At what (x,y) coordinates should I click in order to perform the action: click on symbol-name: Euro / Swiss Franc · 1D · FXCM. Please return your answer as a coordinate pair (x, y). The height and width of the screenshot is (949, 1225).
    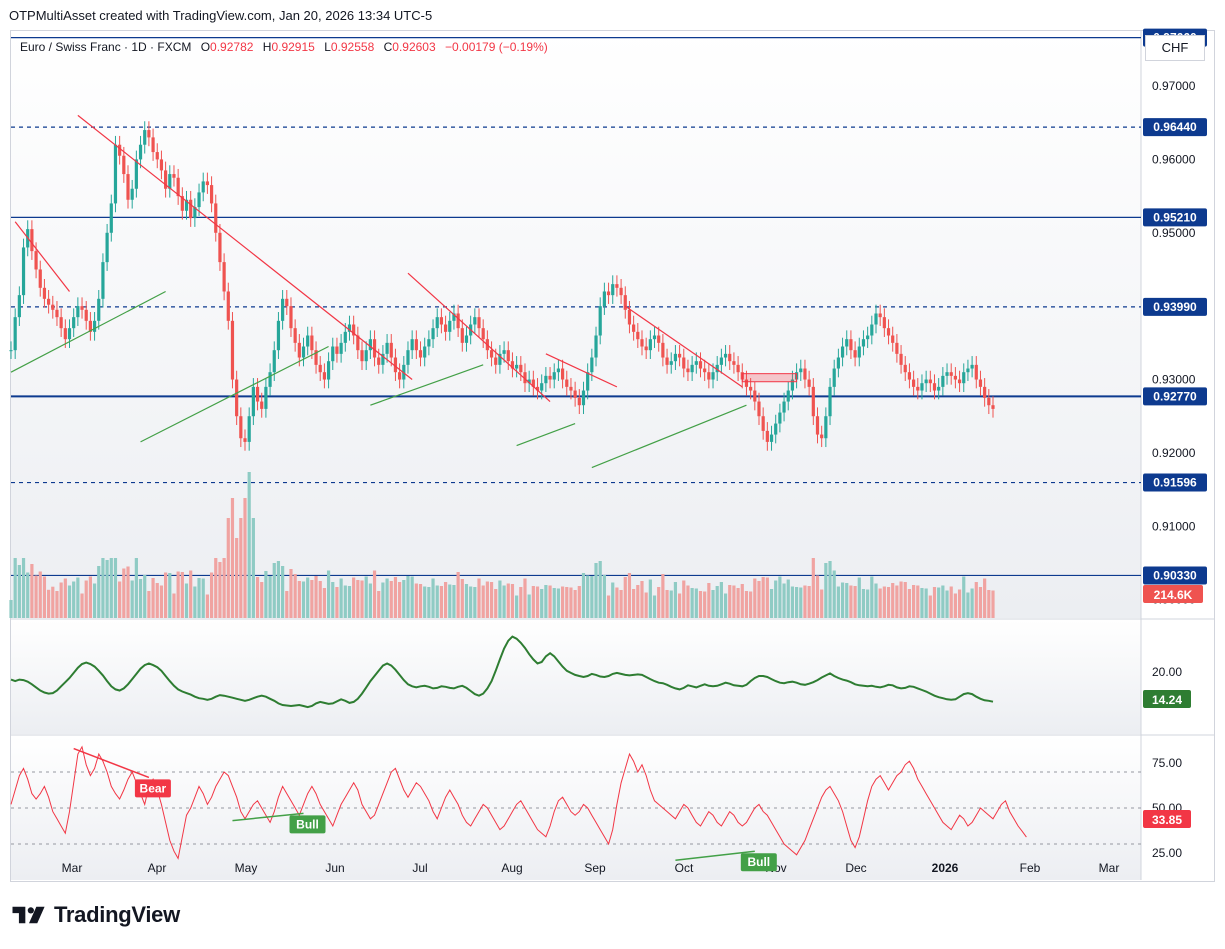
    Looking at the image, I should click on (106, 47).